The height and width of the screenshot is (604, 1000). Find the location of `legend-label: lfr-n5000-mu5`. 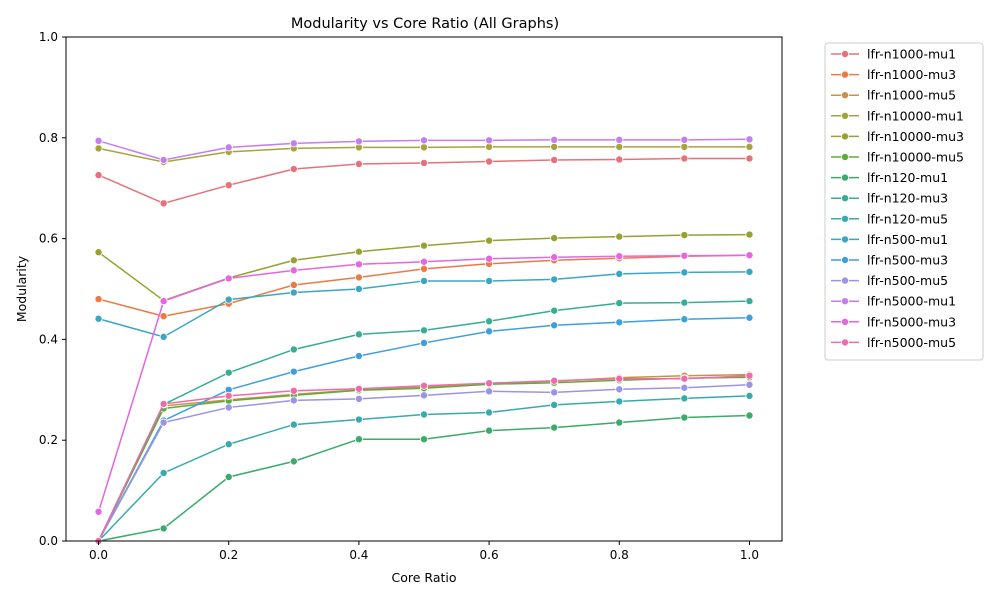

legend-label: lfr-n5000-mu5 is located at coordinates (911, 342).